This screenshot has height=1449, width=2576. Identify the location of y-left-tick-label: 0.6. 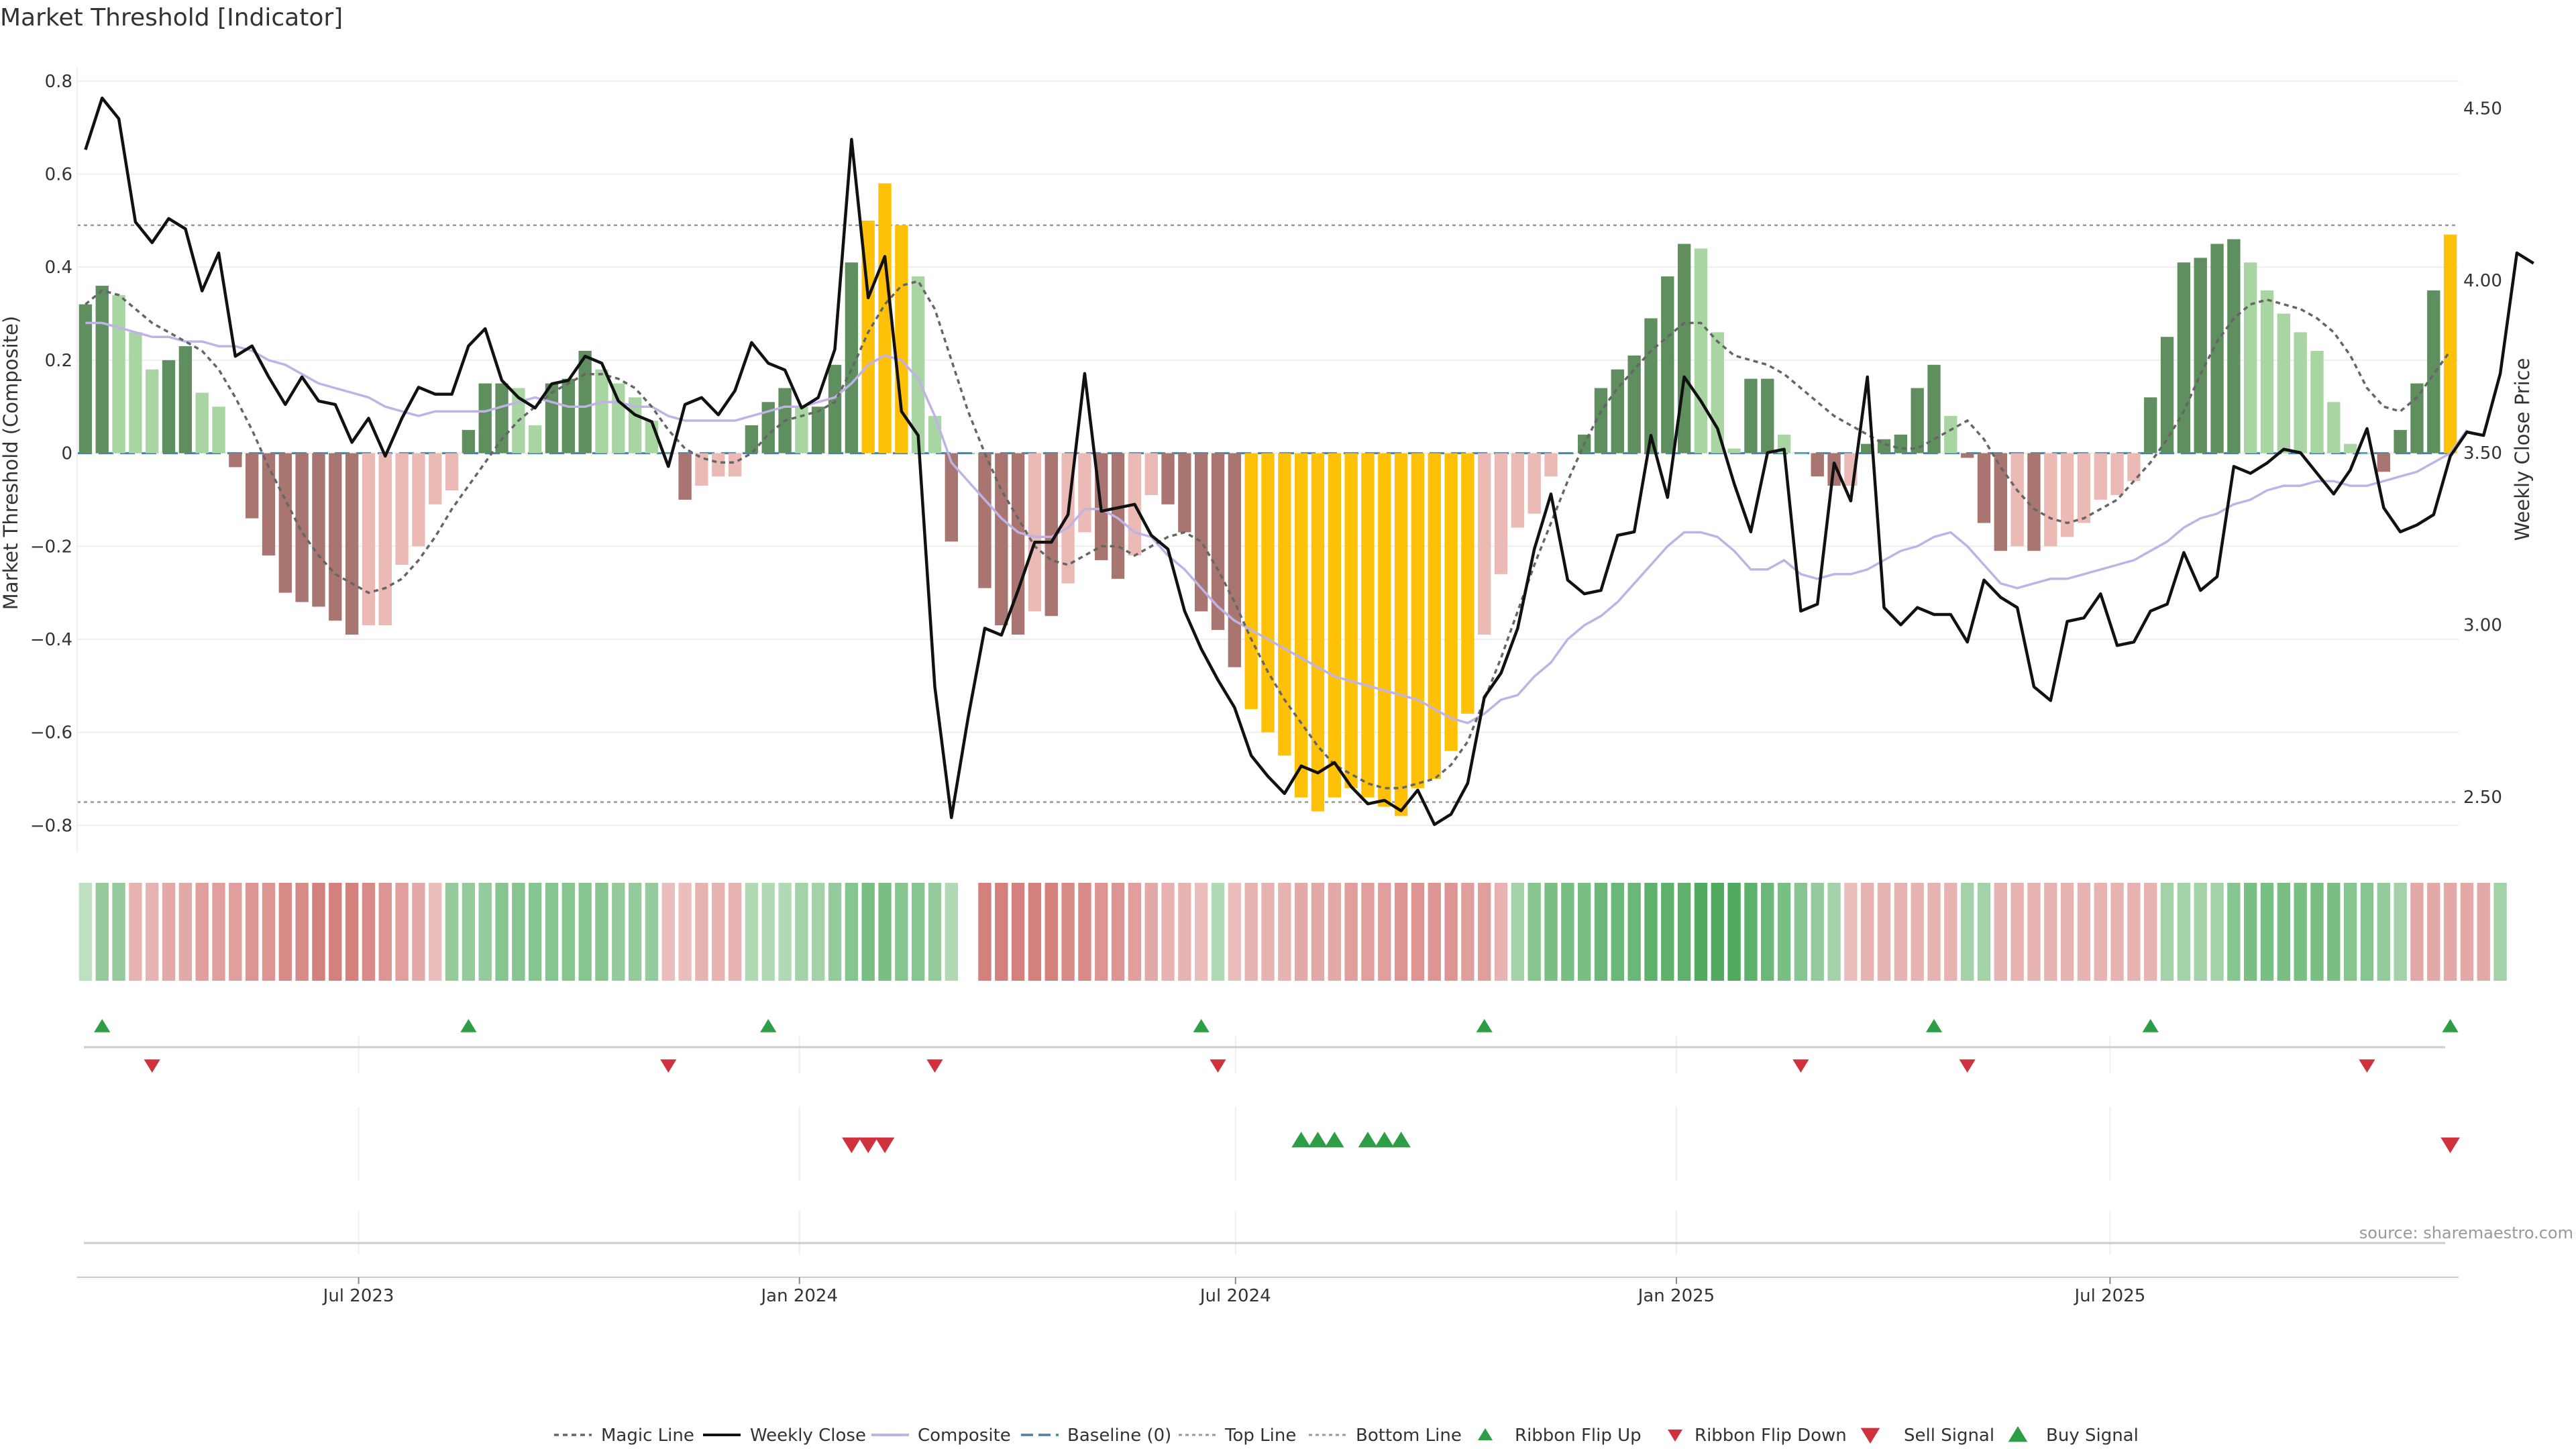
(58, 174).